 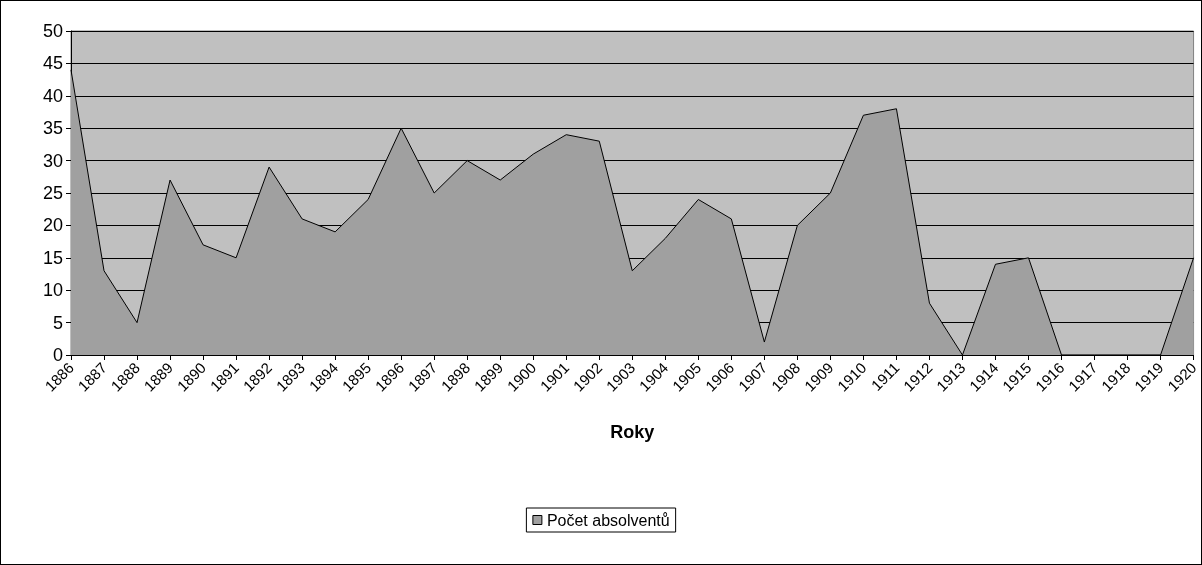 What do you see at coordinates (52, 128) in the screenshot?
I see `y-tick-label: 35` at bounding box center [52, 128].